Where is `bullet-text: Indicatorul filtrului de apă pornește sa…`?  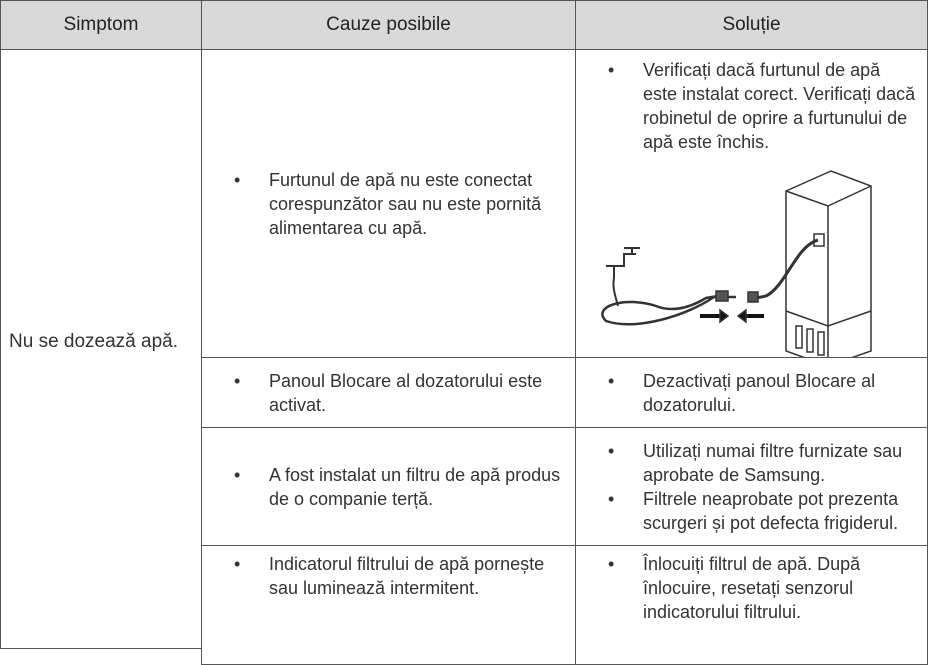 bullet-text: Indicatorul filtrului de apă pornește sa… is located at coordinates (399, 576).